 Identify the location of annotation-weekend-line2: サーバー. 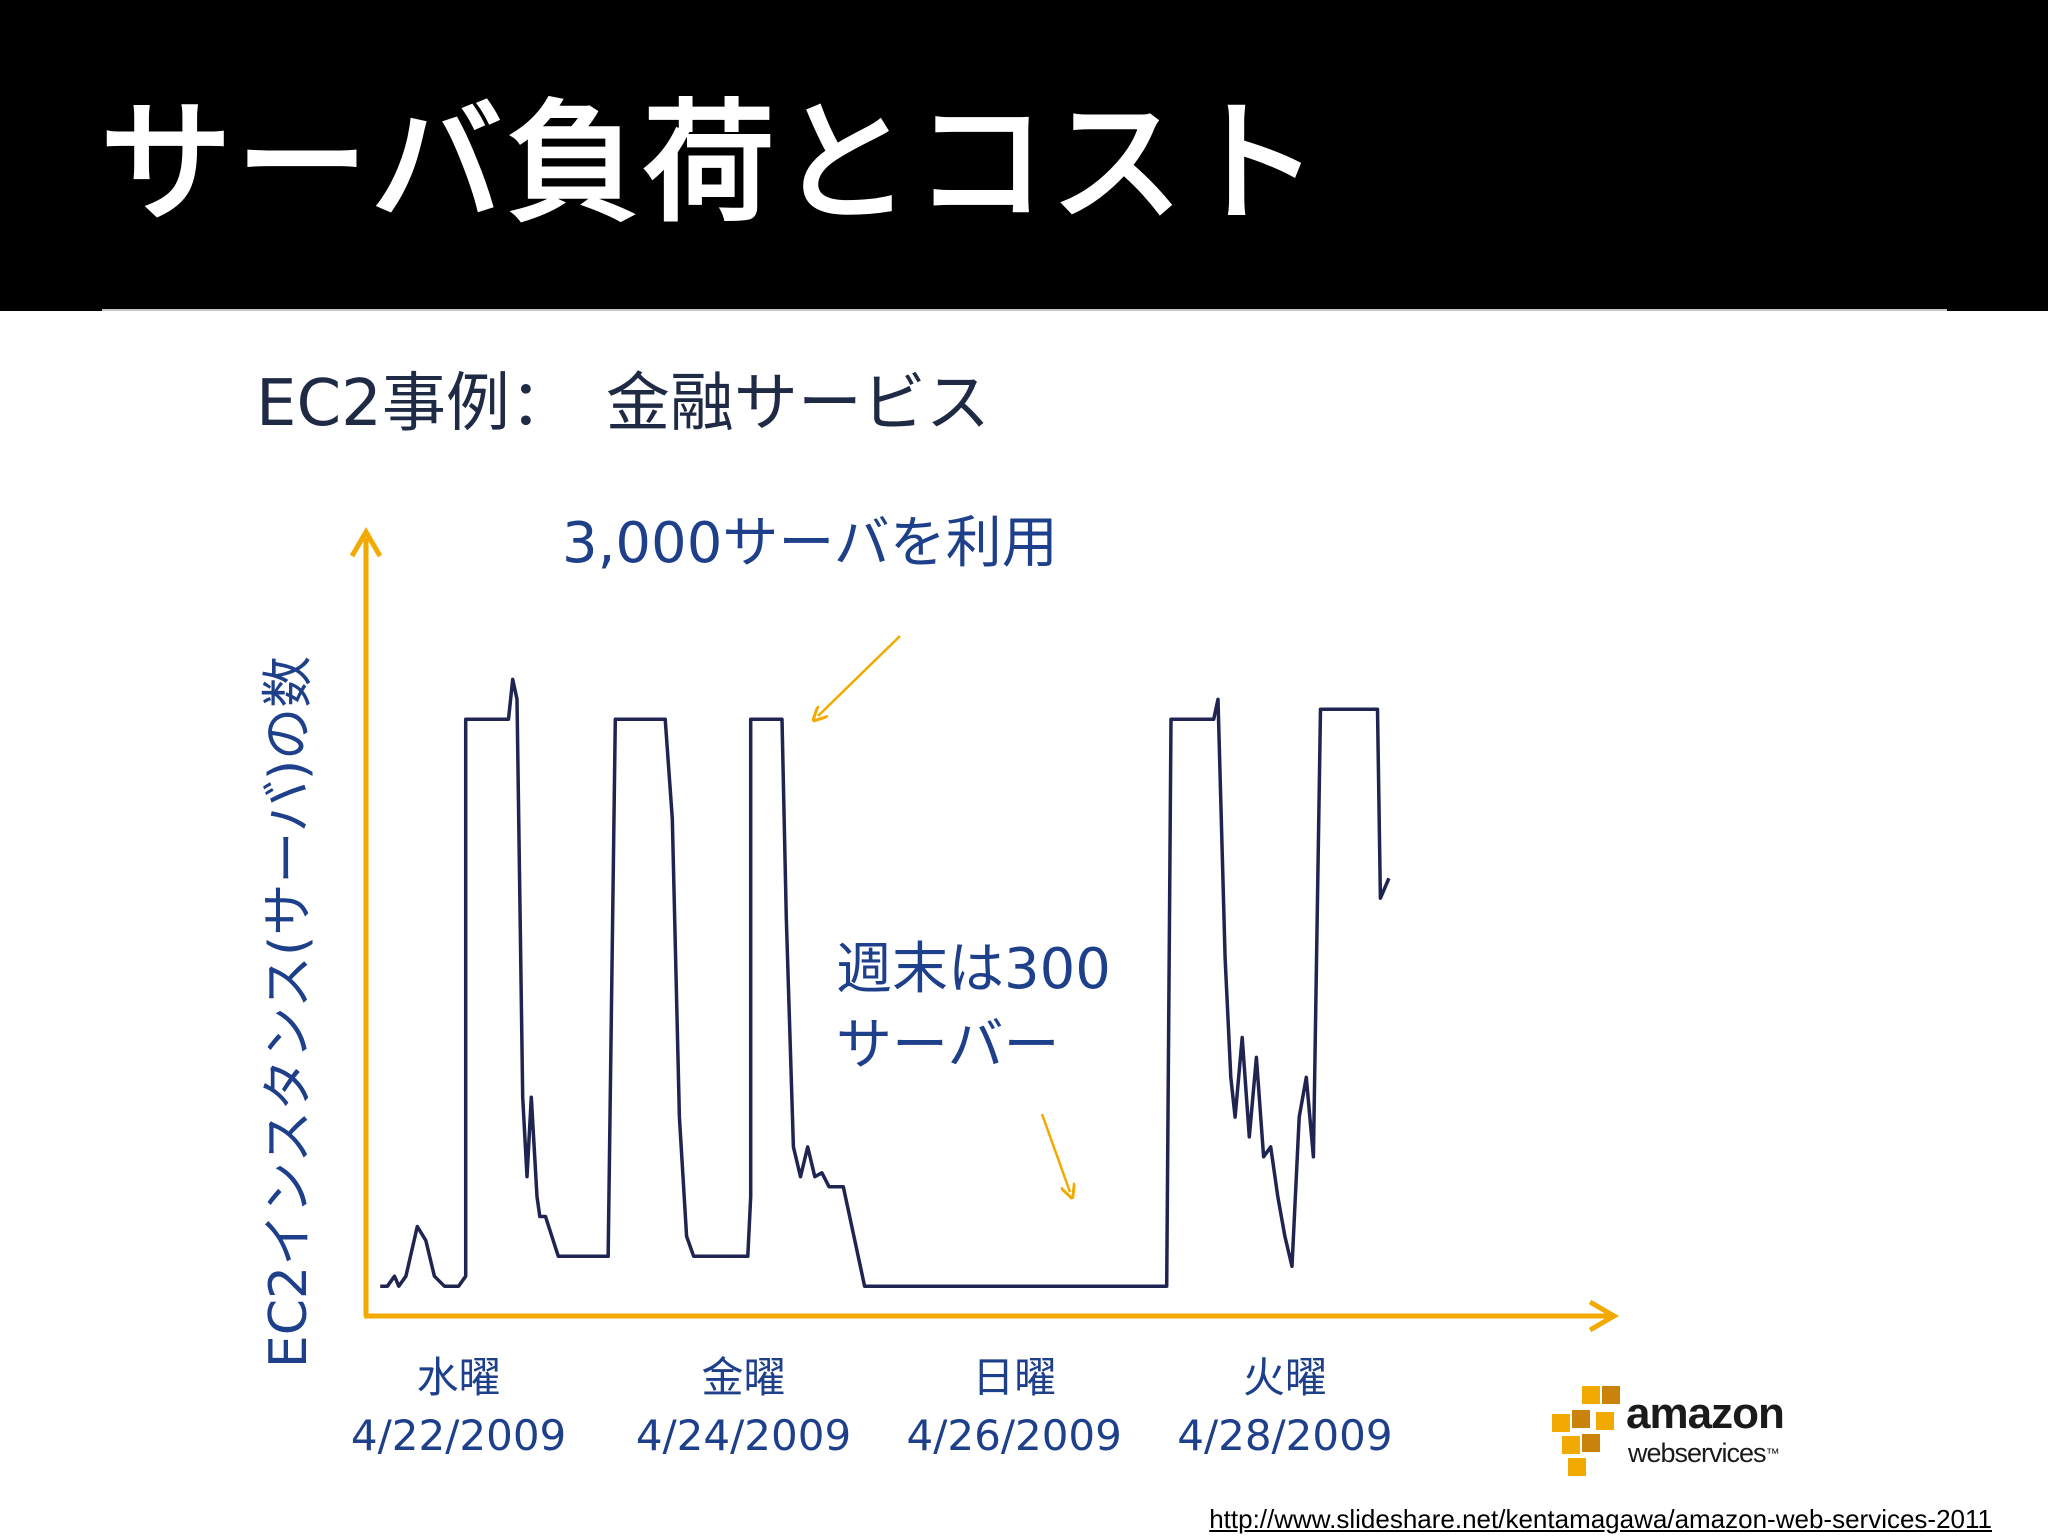
(947, 1045).